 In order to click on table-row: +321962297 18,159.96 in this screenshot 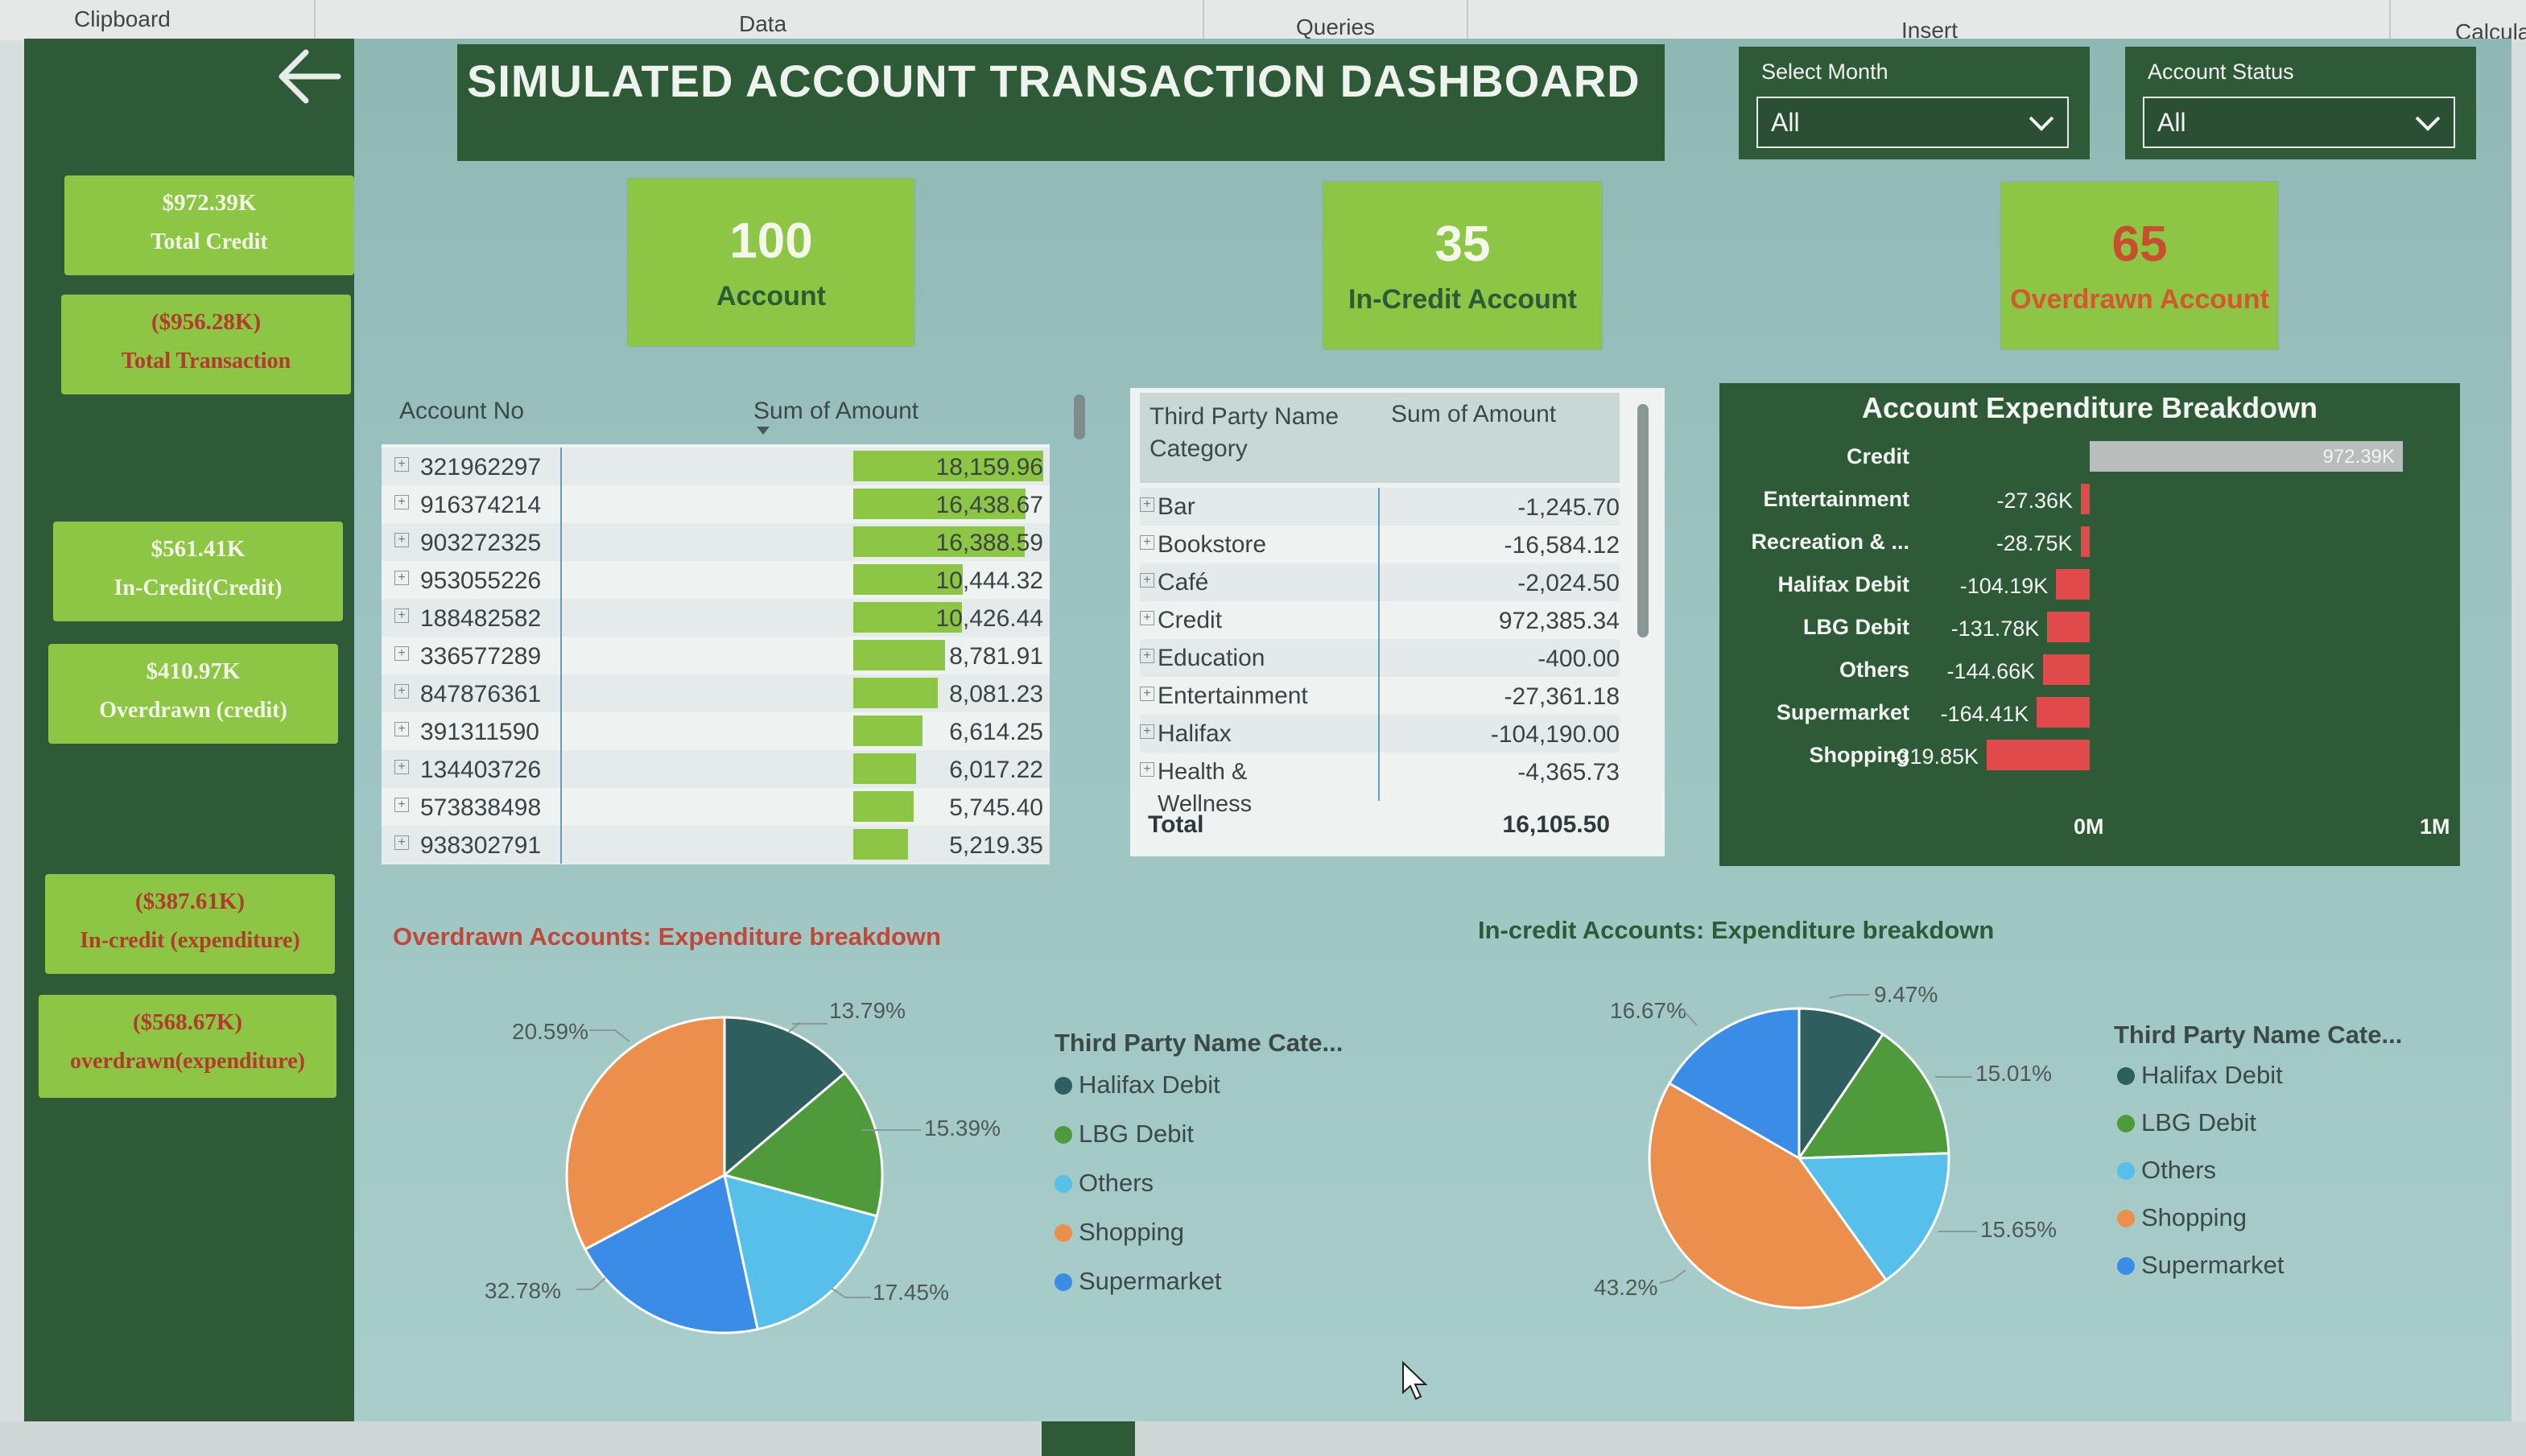, I will do `click(716, 466)`.